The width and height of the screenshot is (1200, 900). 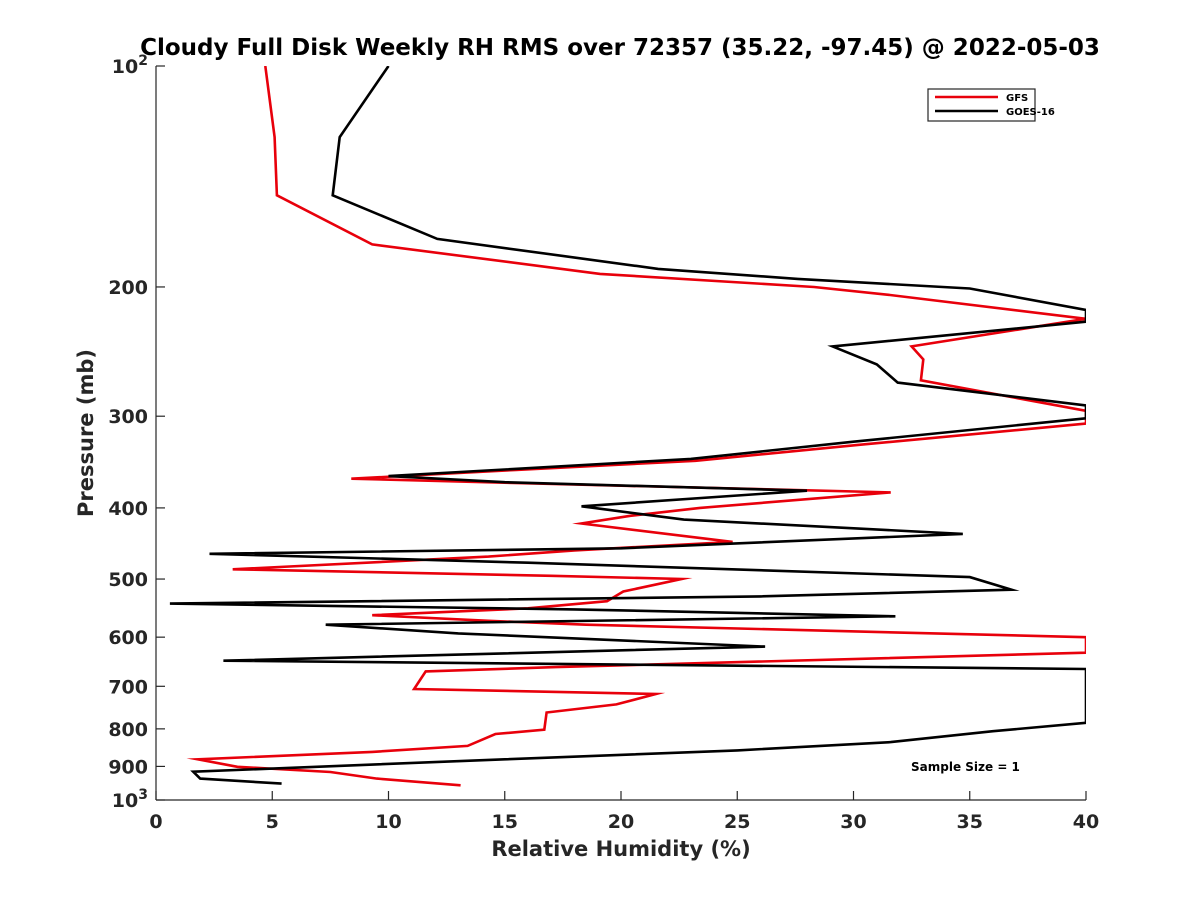 I want to click on legend: GFS GOES-16, so click(x=991, y=105).